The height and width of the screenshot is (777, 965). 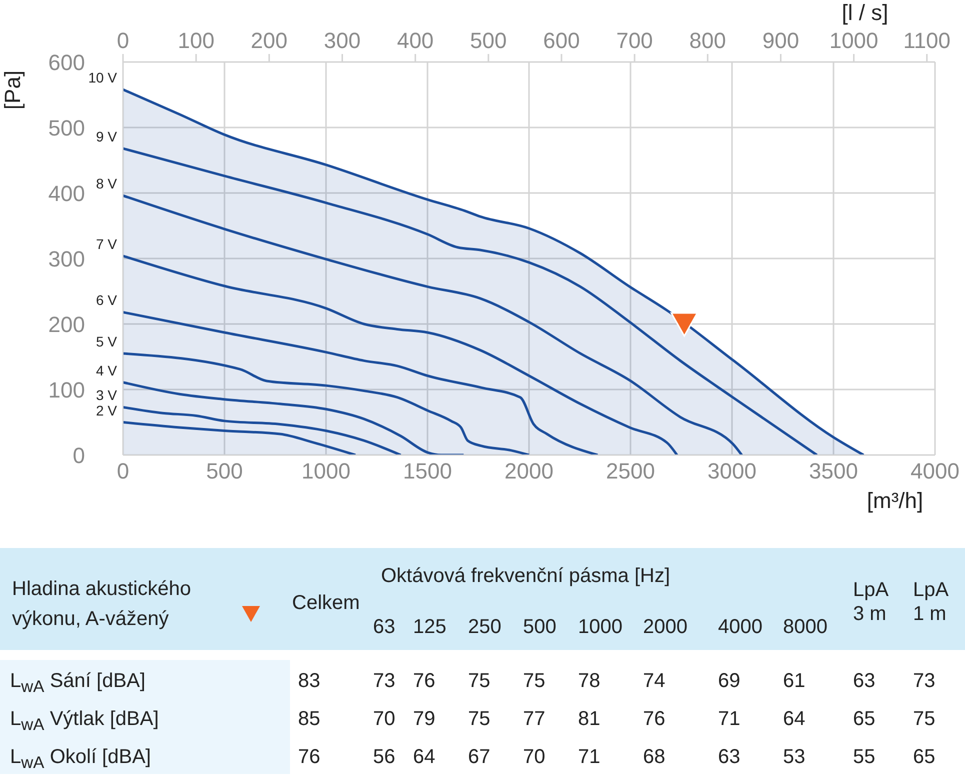 I want to click on text: 77, so click(x=534, y=719).